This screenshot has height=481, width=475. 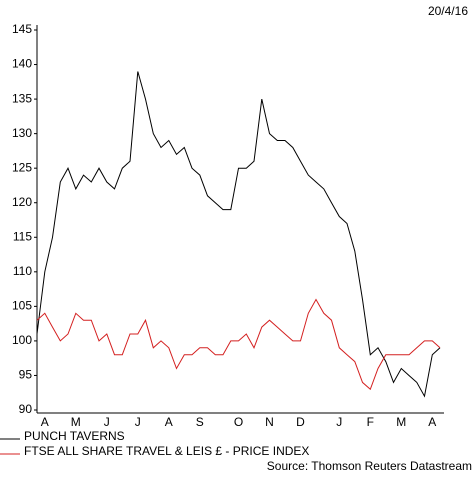 I want to click on date: 20/4/16, so click(x=448, y=11).